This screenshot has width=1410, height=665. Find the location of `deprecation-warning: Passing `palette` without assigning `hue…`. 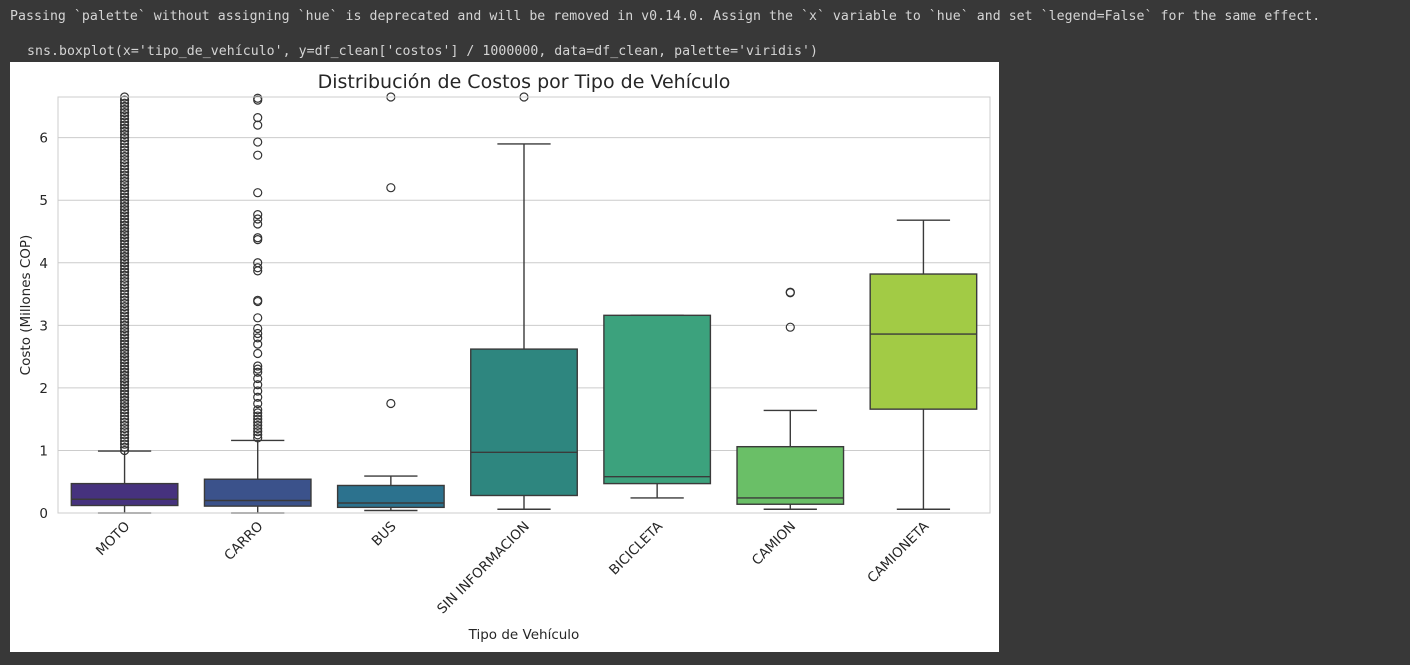

deprecation-warning: Passing `palette` without assigning `hue… is located at coordinates (665, 16).